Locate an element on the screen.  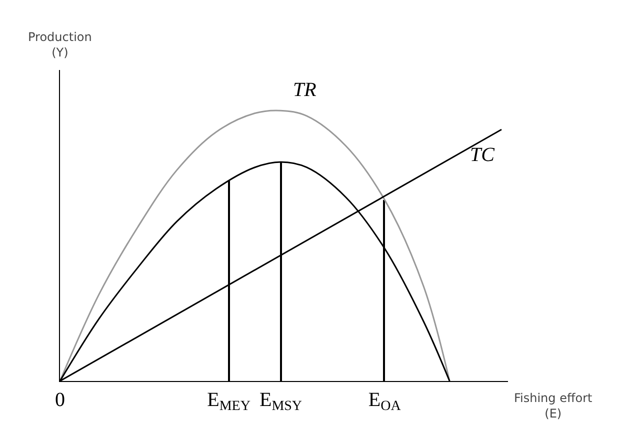
series-label: TR is located at coordinates (304, 90).